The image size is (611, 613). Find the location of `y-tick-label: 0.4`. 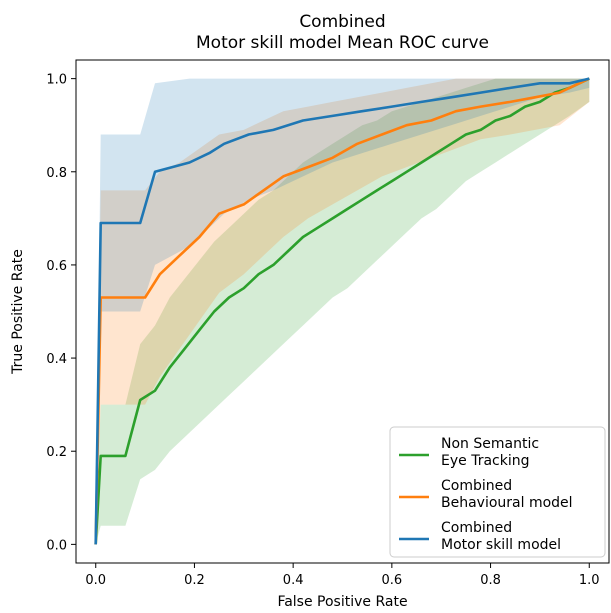

y-tick-label: 0.4 is located at coordinates (56, 359).